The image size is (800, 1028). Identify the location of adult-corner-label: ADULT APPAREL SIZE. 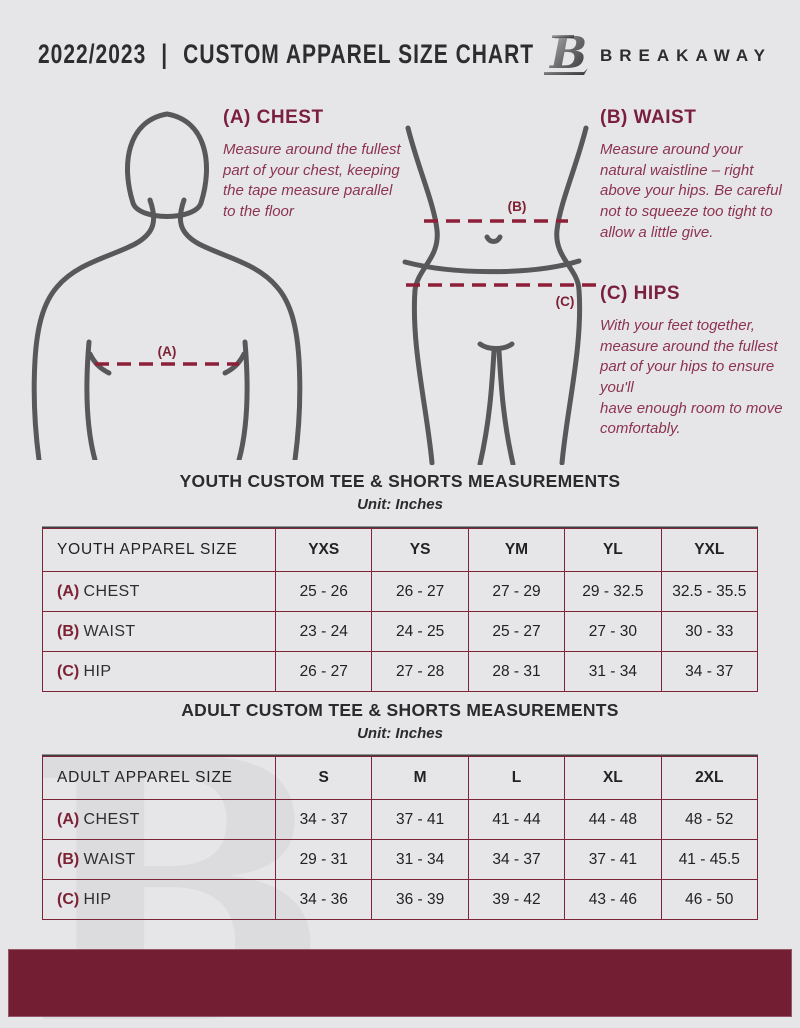
(159, 778).